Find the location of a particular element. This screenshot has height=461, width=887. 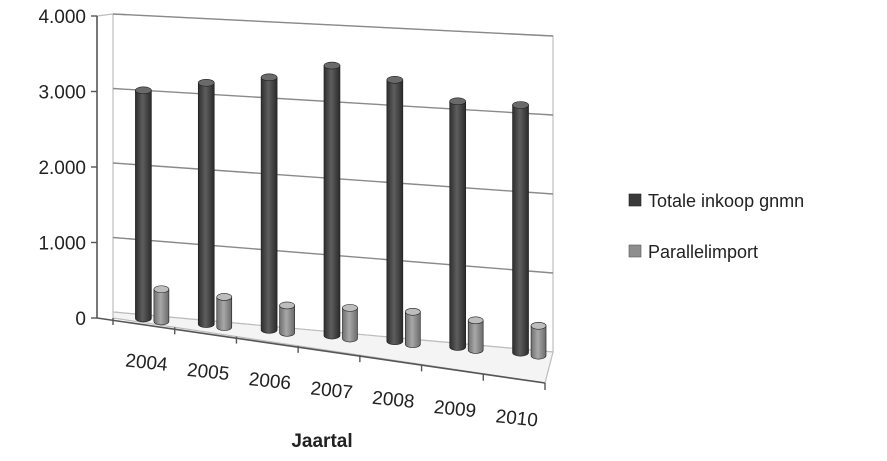

legend-item-parallelimport: Parallelimport is located at coordinates (693, 252).